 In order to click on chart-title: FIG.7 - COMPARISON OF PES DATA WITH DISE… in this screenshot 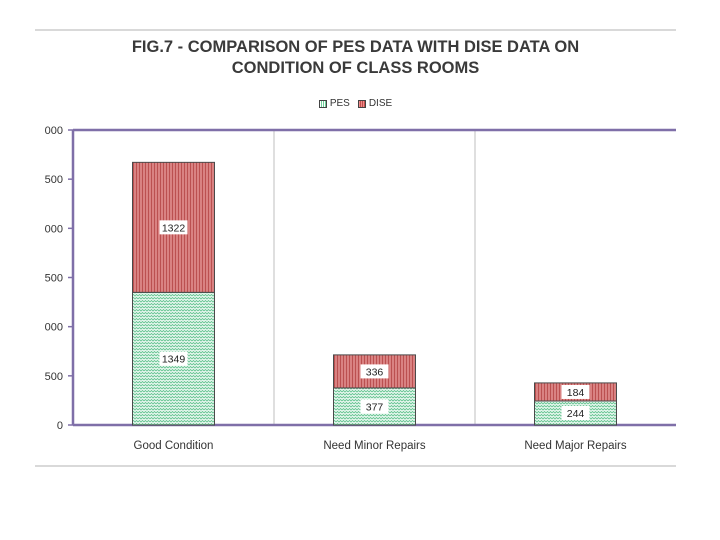, I will do `click(355, 58)`.